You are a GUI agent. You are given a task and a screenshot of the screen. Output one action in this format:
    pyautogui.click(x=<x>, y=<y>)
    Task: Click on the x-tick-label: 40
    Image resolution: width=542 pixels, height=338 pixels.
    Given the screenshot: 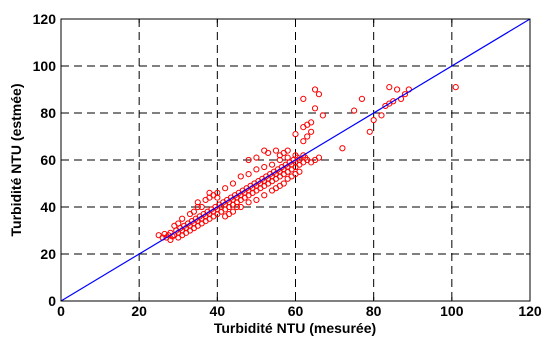 What is the action you would take?
    pyautogui.click(x=218, y=311)
    